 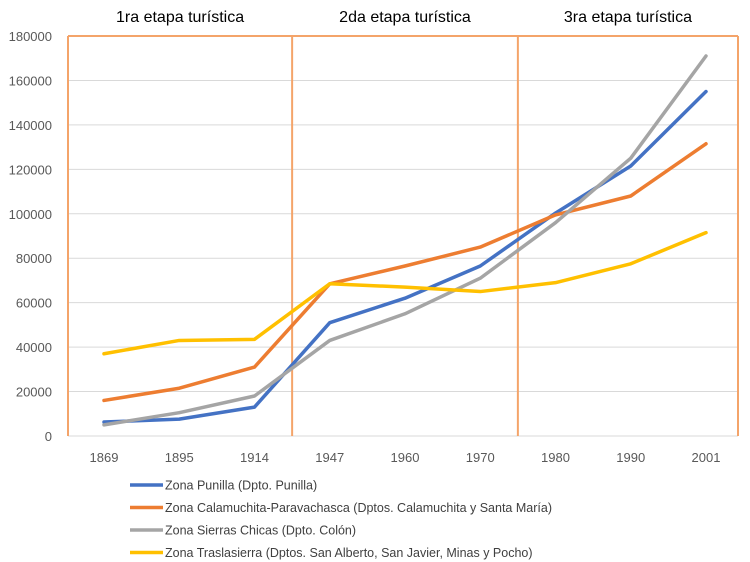 What do you see at coordinates (30, 169) in the screenshot?
I see `y-tick-label: 120000` at bounding box center [30, 169].